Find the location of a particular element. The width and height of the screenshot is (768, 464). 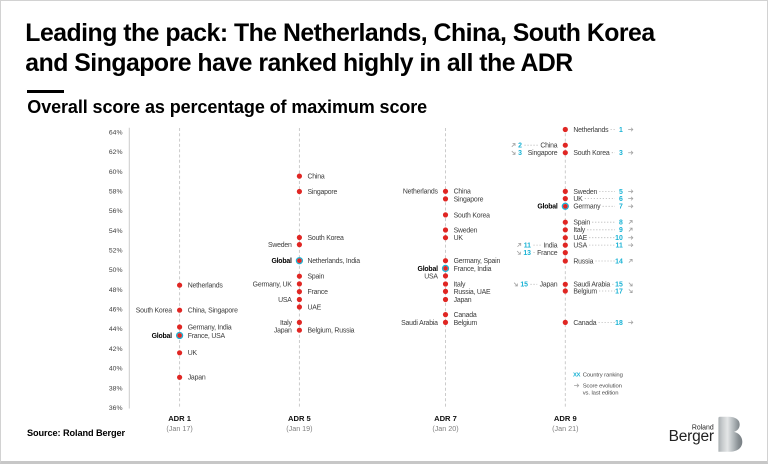

svg-text: 1 is located at coordinates (621, 130).